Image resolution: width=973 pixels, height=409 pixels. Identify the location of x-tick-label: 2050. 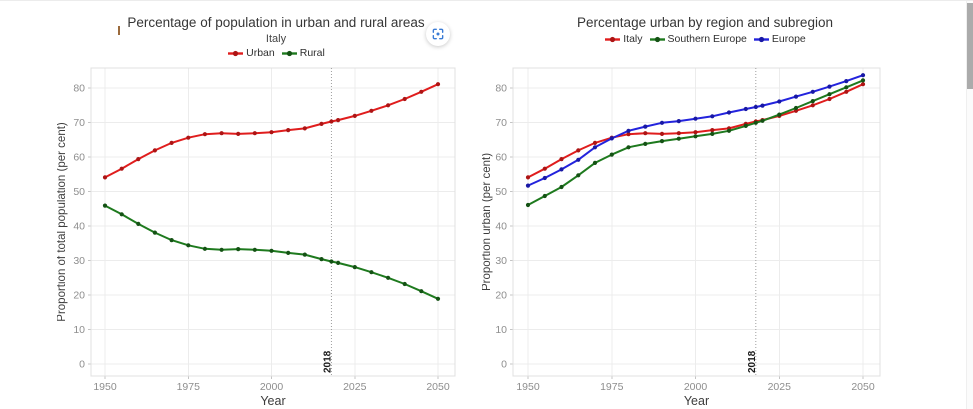
(863, 387).